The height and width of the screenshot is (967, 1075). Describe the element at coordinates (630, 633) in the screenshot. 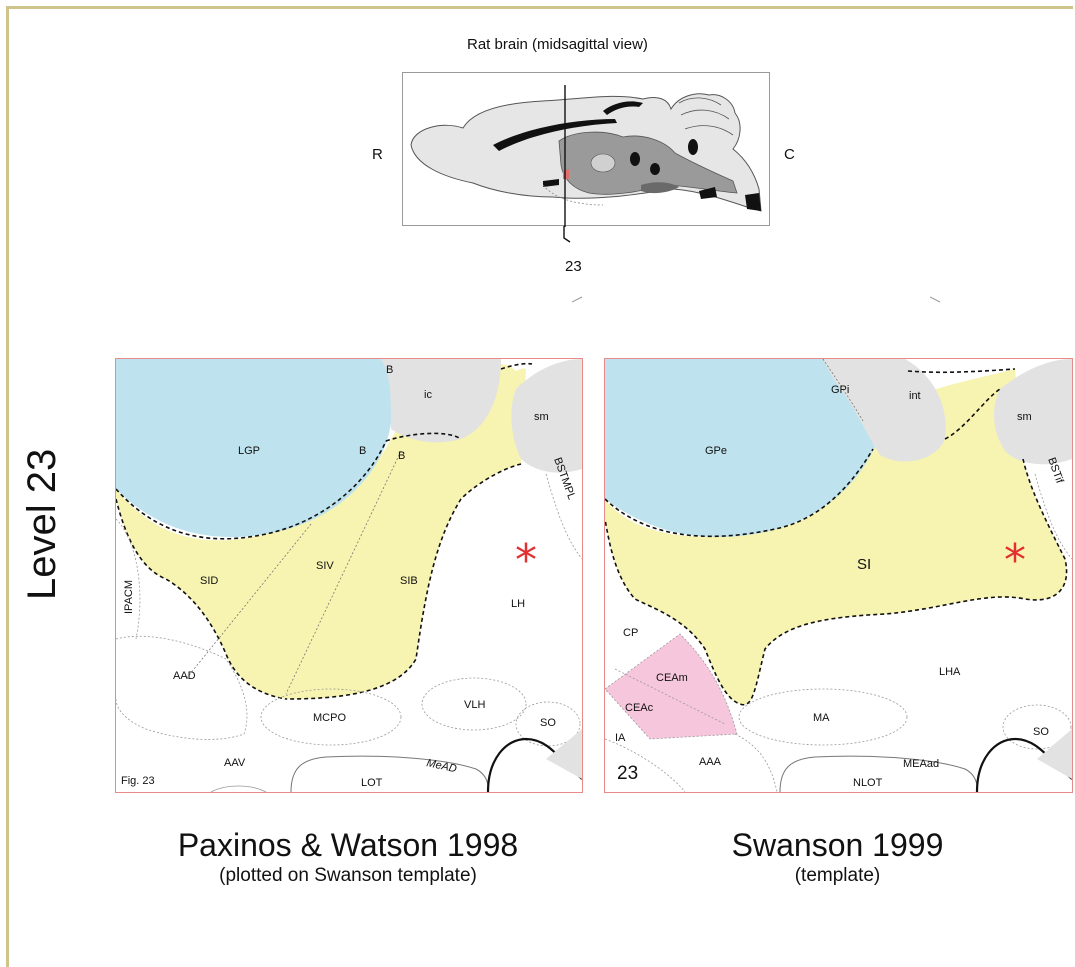

I see `label-cp: CP` at that location.